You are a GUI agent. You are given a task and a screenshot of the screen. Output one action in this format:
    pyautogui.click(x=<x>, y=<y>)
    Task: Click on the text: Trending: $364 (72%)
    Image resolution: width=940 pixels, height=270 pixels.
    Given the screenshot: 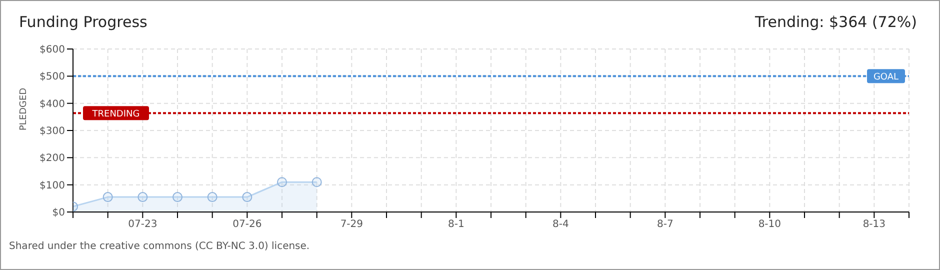 What is the action you would take?
    pyautogui.click(x=835, y=22)
    